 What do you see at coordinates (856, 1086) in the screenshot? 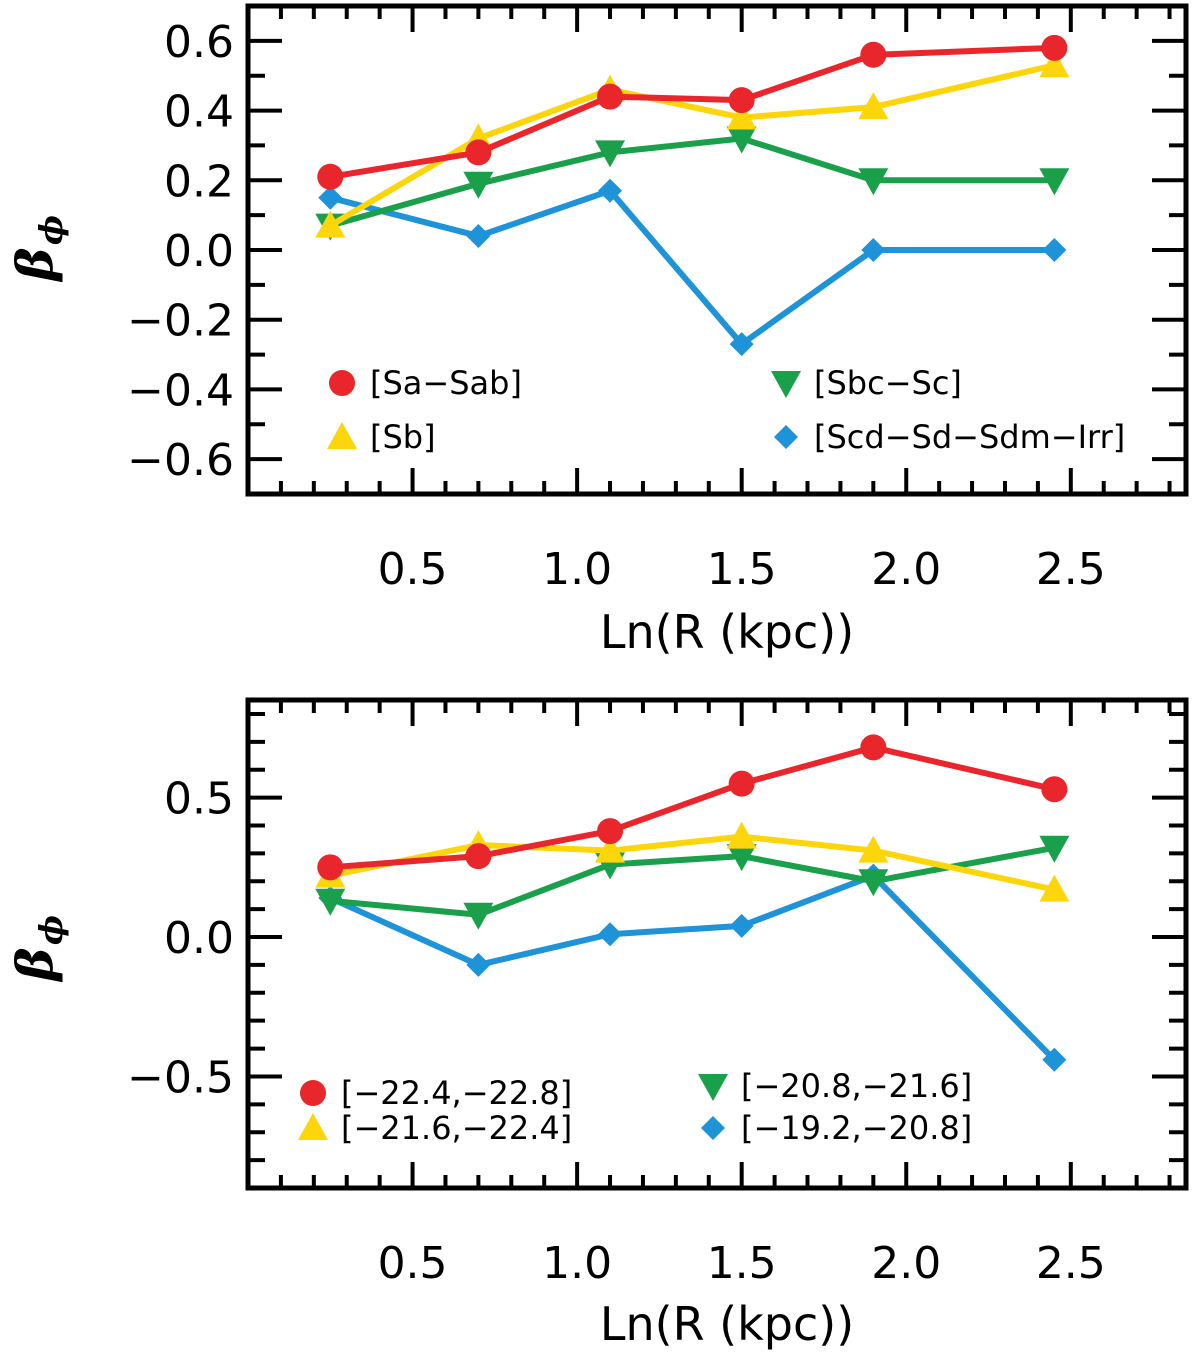
I see `legend-label: [−20.8,−21.6]` at bounding box center [856, 1086].